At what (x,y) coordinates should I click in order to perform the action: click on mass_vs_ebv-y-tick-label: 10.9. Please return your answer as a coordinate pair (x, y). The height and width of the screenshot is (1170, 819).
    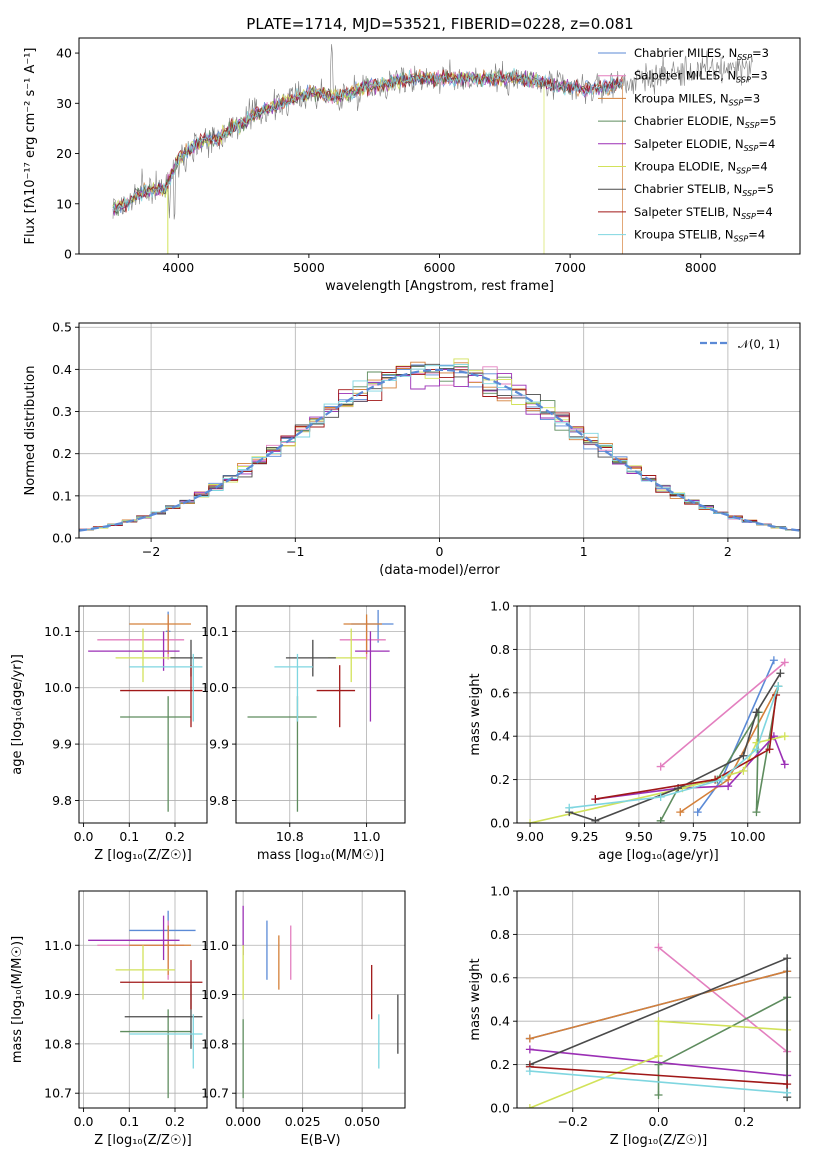
    Looking at the image, I should click on (215, 994).